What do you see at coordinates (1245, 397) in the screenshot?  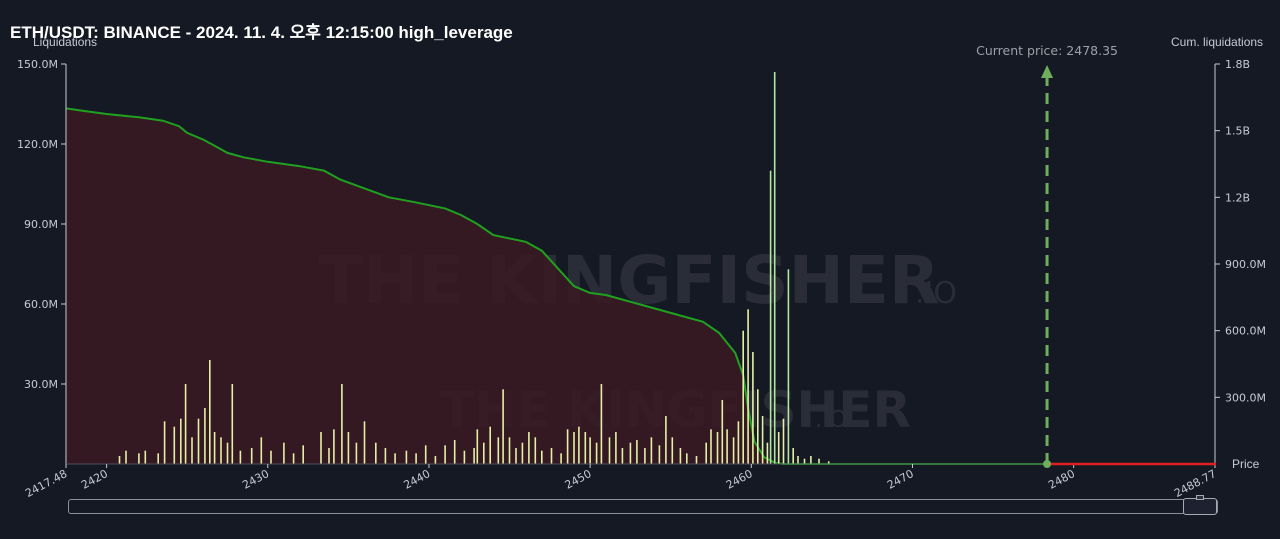 I see `right-tick-label: 300.0M` at bounding box center [1245, 397].